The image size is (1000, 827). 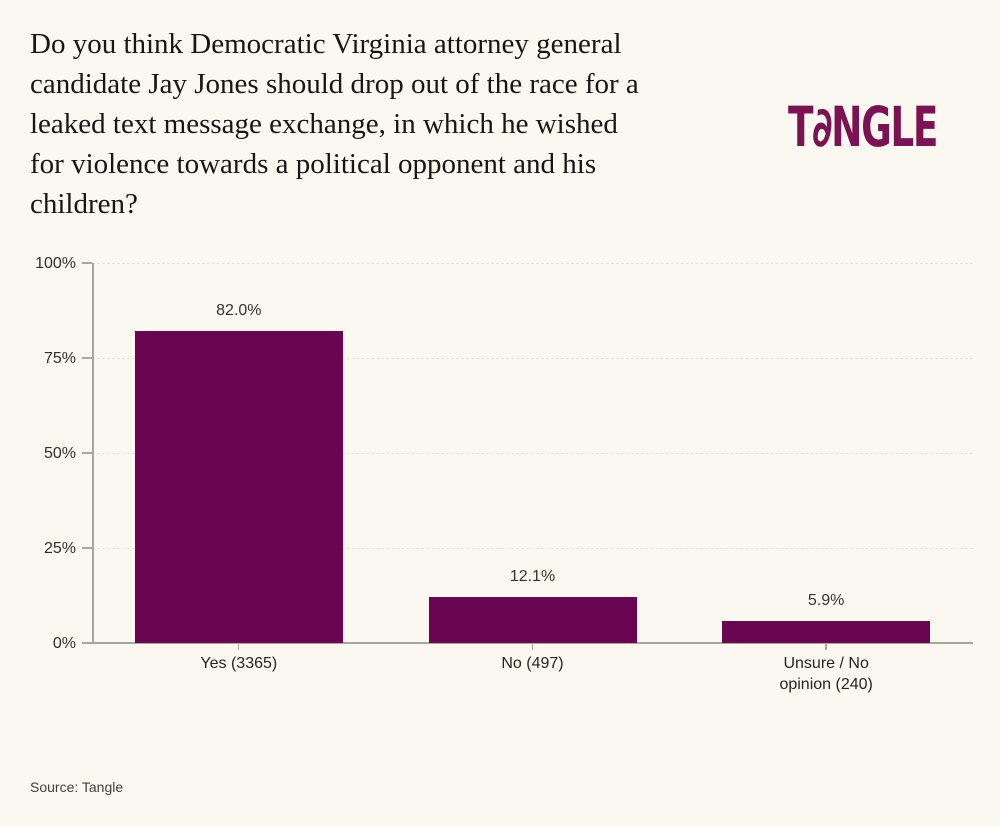 What do you see at coordinates (826, 674) in the screenshot?
I see `x-category-label: Unsure / No opinion (240)` at bounding box center [826, 674].